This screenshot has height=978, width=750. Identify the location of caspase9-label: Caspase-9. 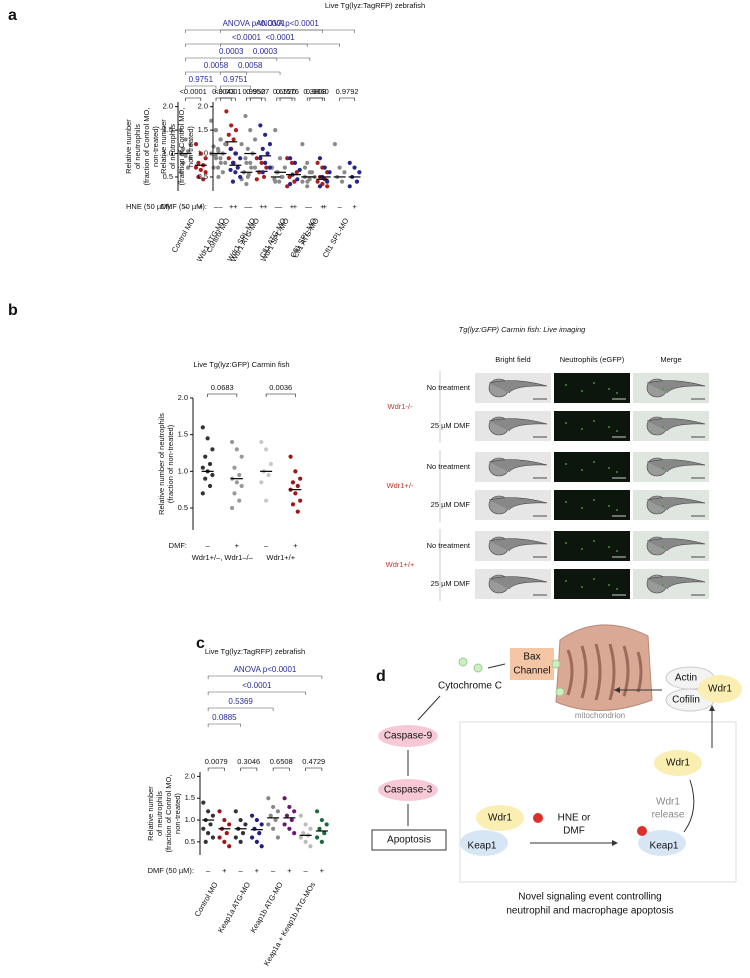
(408, 736).